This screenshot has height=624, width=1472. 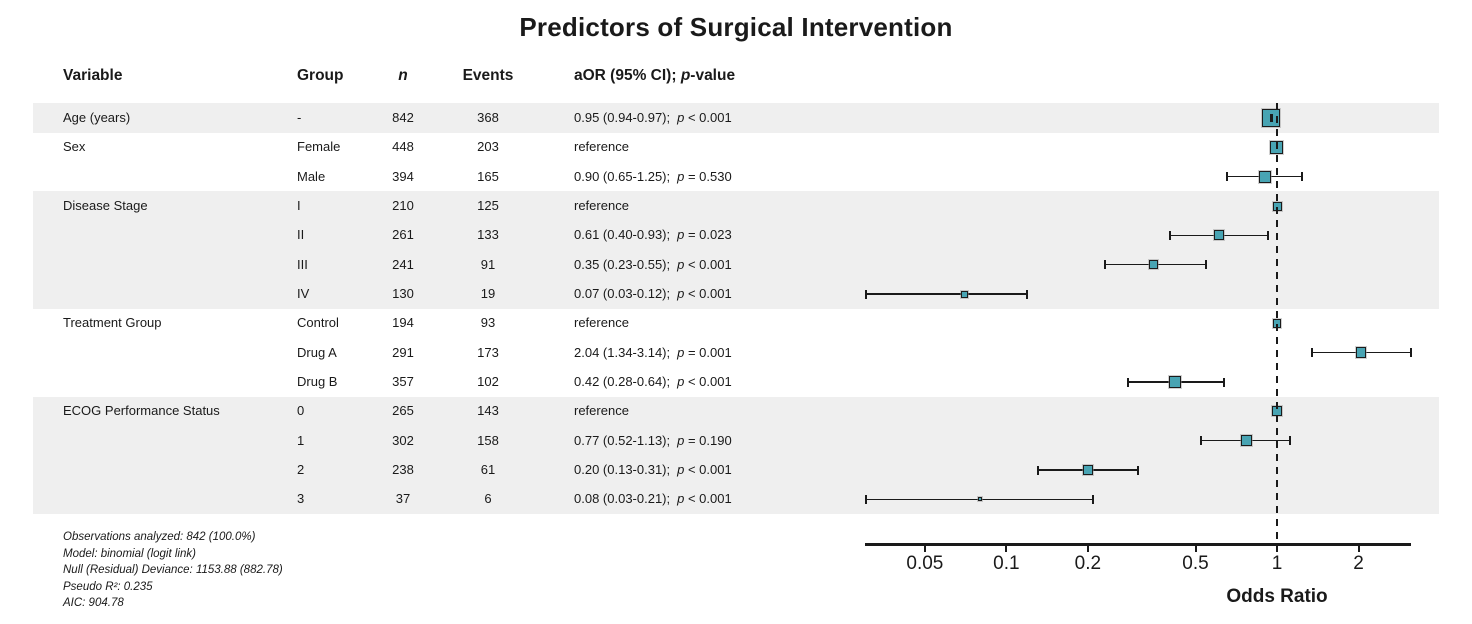 What do you see at coordinates (708, 176) in the screenshot?
I see `p-value-text: = 0.530` at bounding box center [708, 176].